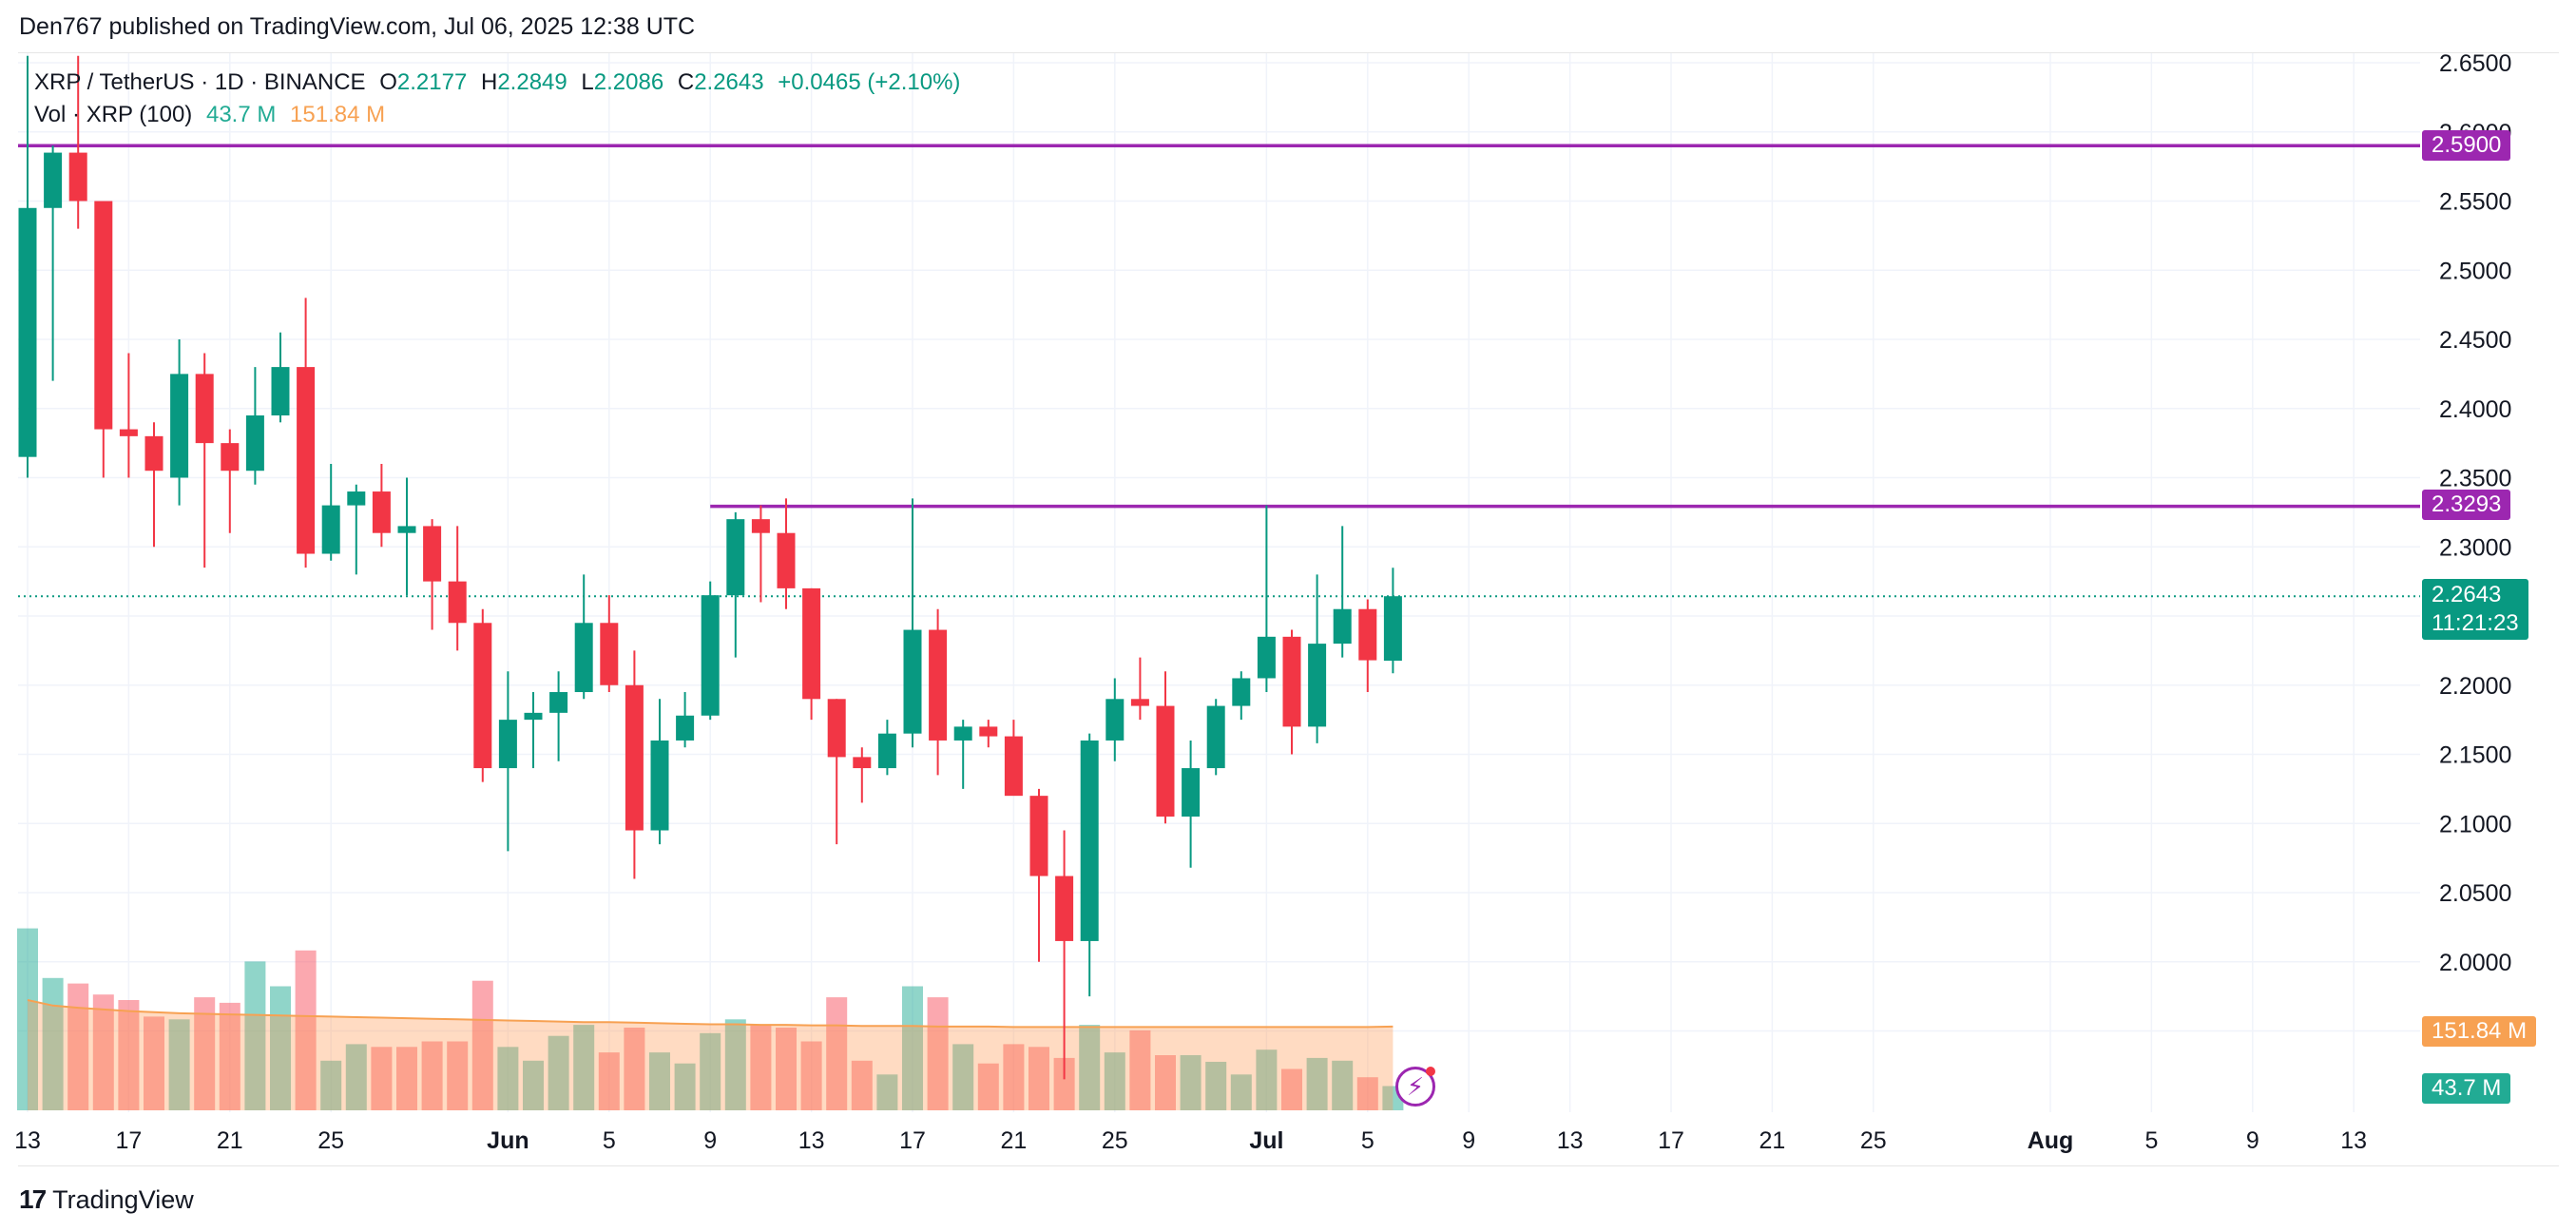 This screenshot has height=1232, width=2576. Describe the element at coordinates (2466, 145) in the screenshot. I see `level-2590-tag: 2.5900` at that location.